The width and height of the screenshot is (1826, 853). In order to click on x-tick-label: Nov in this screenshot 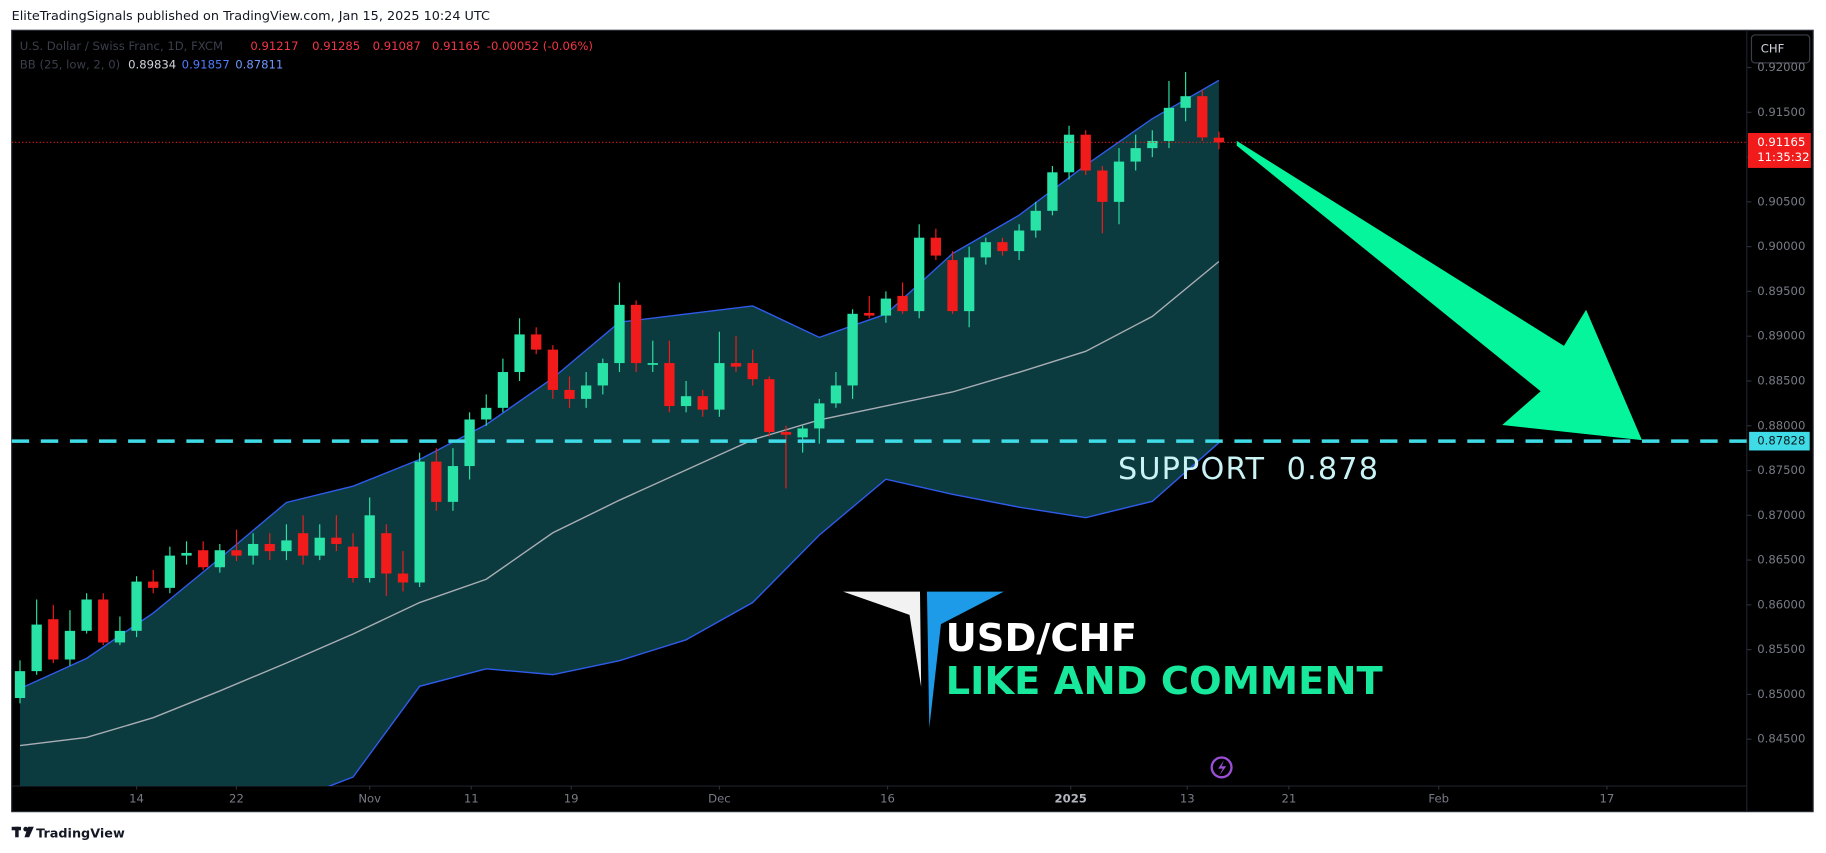, I will do `click(369, 798)`.